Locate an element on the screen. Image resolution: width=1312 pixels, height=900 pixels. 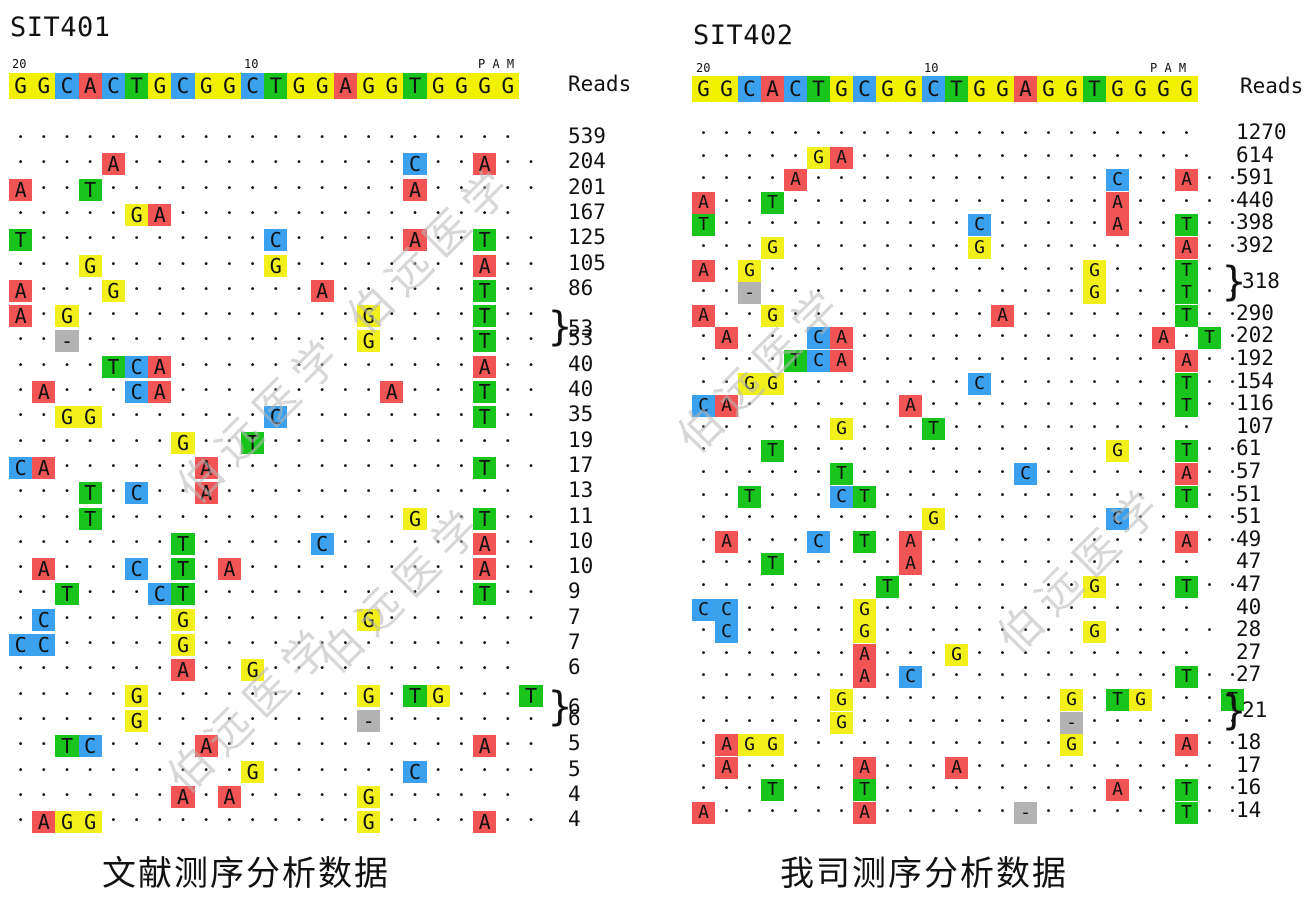
reference-base: G is located at coordinates (299, 86).